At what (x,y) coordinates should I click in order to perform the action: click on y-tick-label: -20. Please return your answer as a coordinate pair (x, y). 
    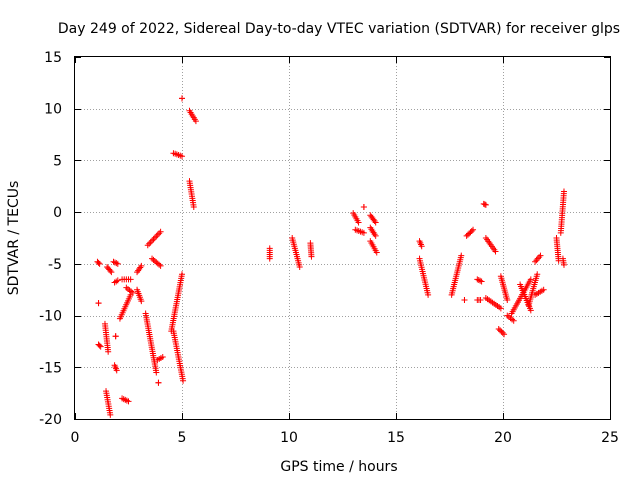
    Looking at the image, I should click on (50, 420).